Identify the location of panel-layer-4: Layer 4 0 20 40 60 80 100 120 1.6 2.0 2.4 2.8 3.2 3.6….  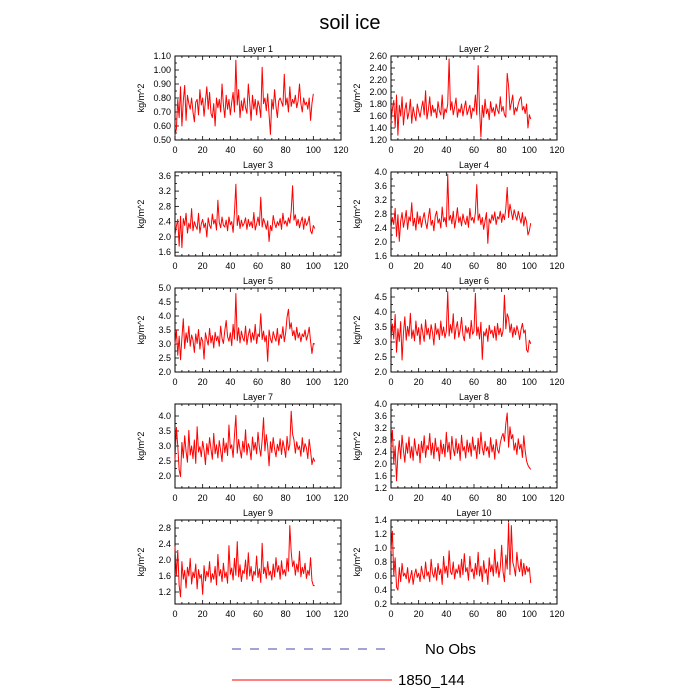
(458, 215).